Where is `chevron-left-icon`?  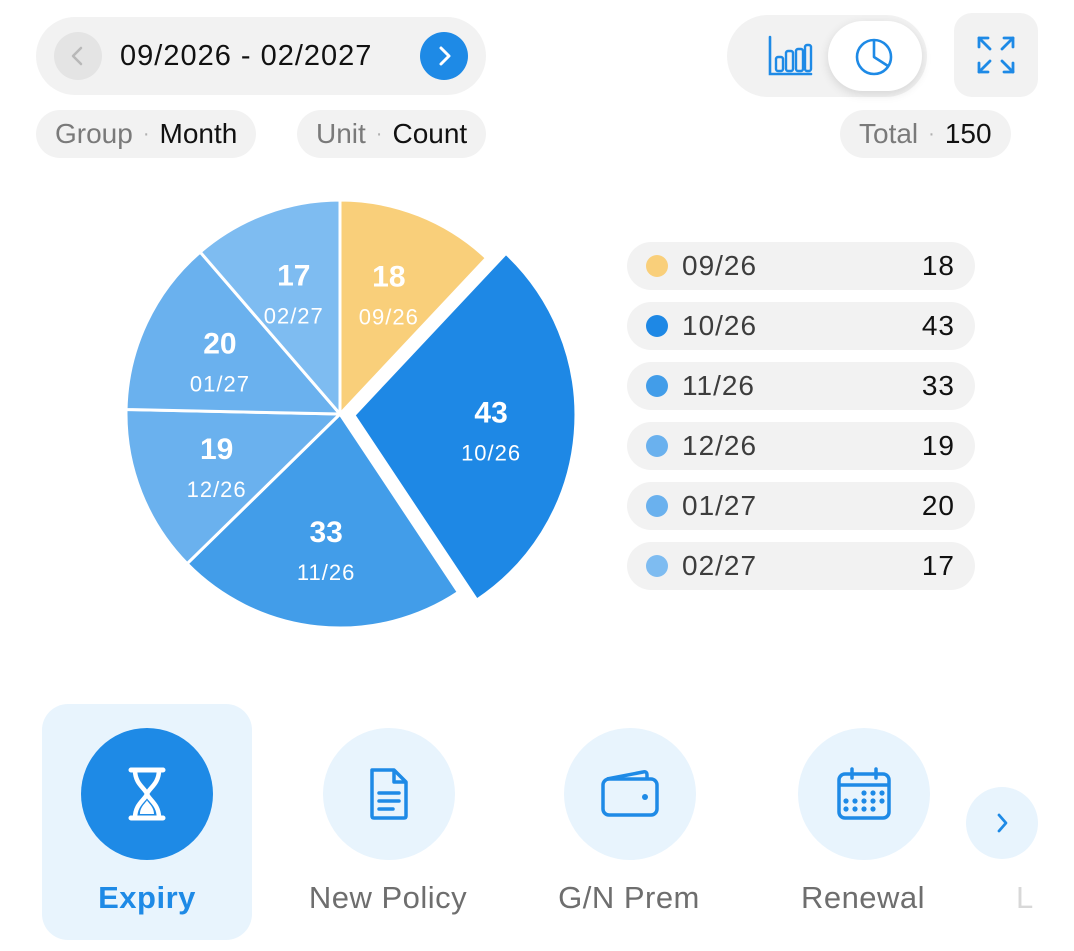 chevron-left-icon is located at coordinates (77, 56).